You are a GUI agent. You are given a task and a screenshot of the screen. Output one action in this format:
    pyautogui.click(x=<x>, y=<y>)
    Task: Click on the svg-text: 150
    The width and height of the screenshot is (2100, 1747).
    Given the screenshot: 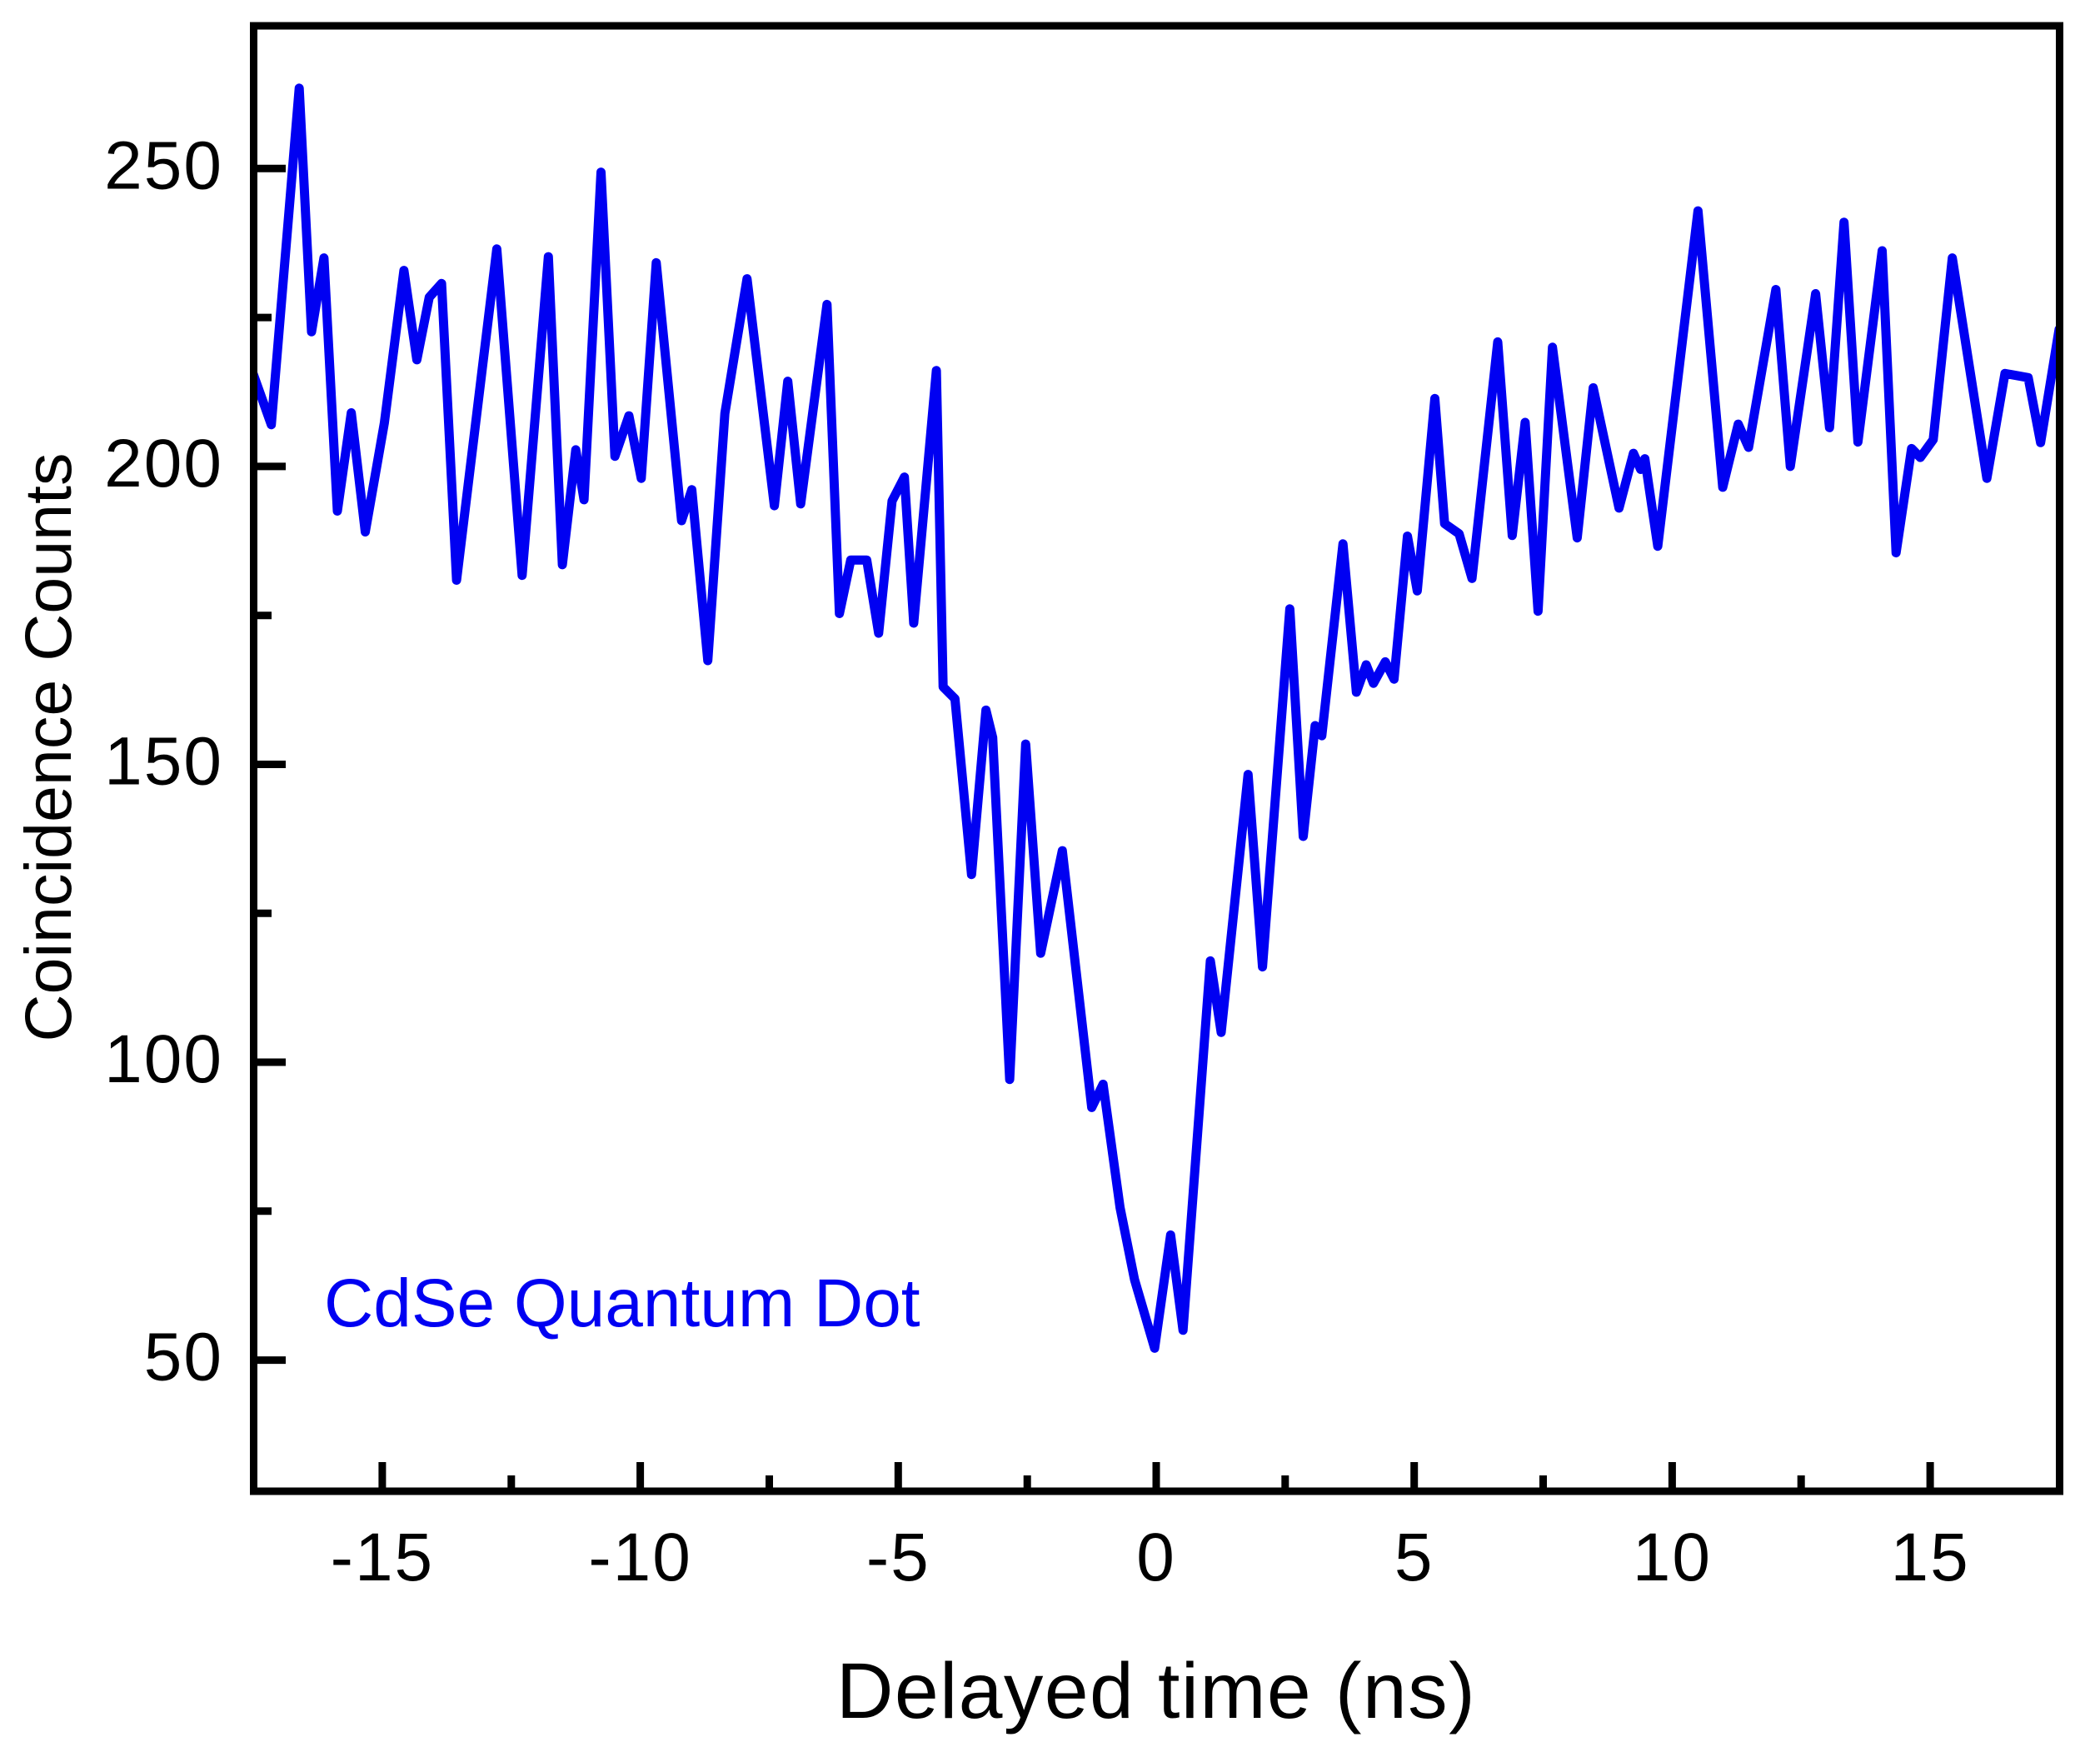 What is the action you would take?
    pyautogui.click(x=163, y=762)
    